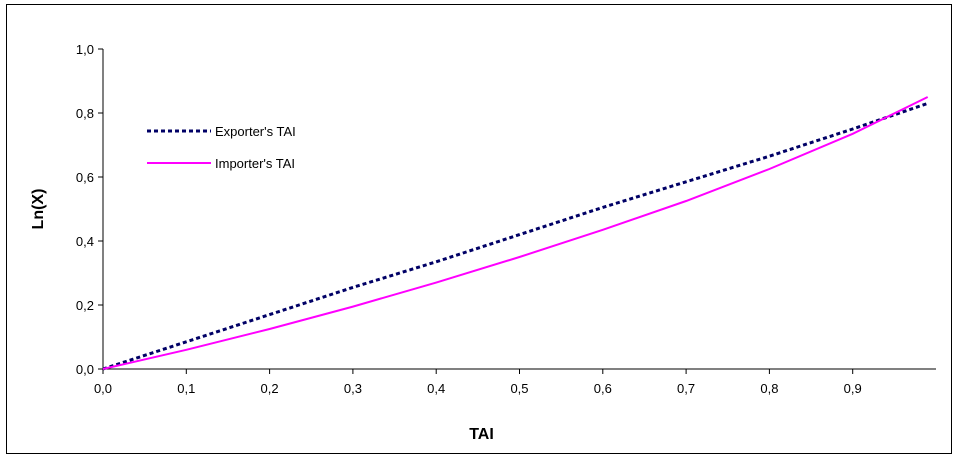  What do you see at coordinates (89, 209) in the screenshot?
I see `y-axis-ticks: 0,0 0,2 0,4 0,6 0,8 1,0` at bounding box center [89, 209].